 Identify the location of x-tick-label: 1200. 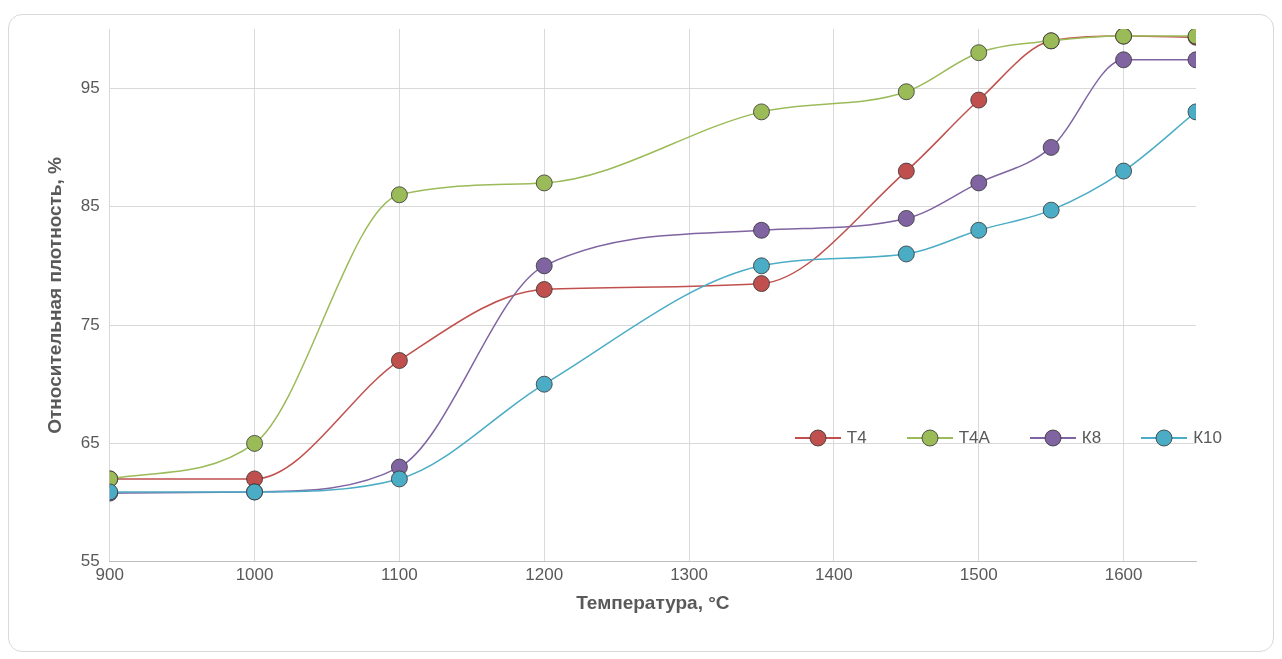
(544, 574).